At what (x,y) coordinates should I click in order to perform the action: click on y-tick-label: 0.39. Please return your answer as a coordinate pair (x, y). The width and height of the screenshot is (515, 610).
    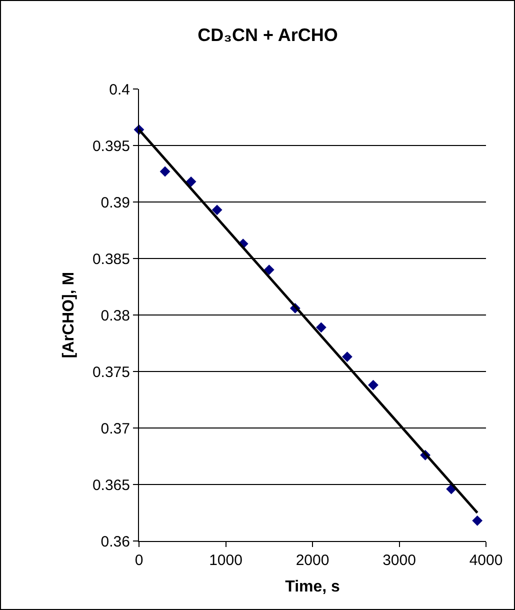
    Looking at the image, I should click on (115, 203).